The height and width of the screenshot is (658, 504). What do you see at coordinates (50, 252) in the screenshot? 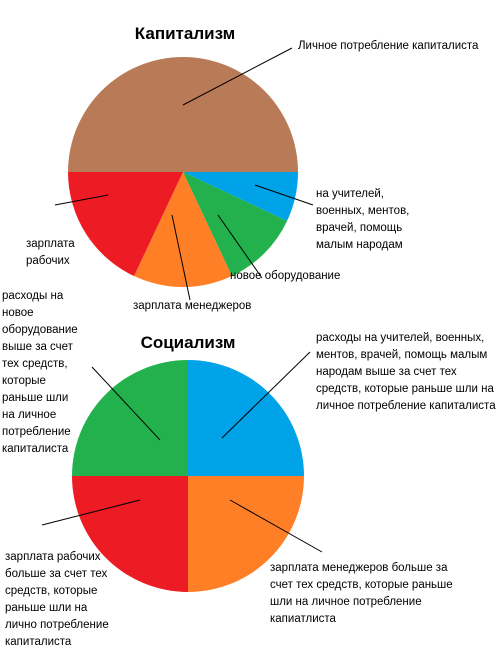
I see `slice-label: зарплата рабочих` at bounding box center [50, 252].